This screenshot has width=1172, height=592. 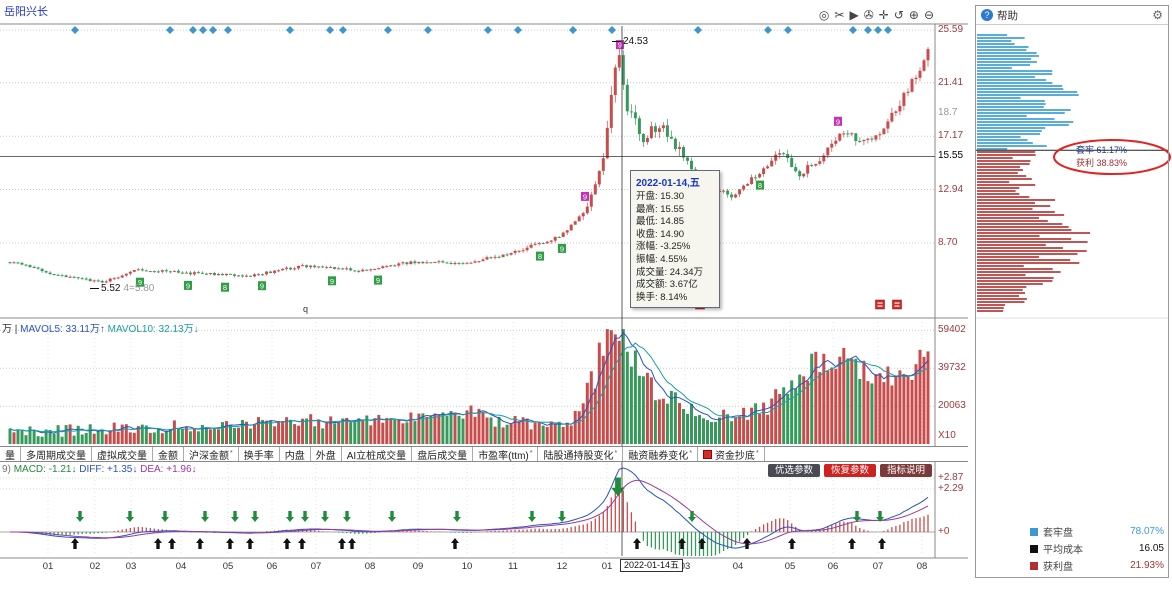 What do you see at coordinates (306, 309) in the screenshot?
I see `marker-q: q` at bounding box center [306, 309].